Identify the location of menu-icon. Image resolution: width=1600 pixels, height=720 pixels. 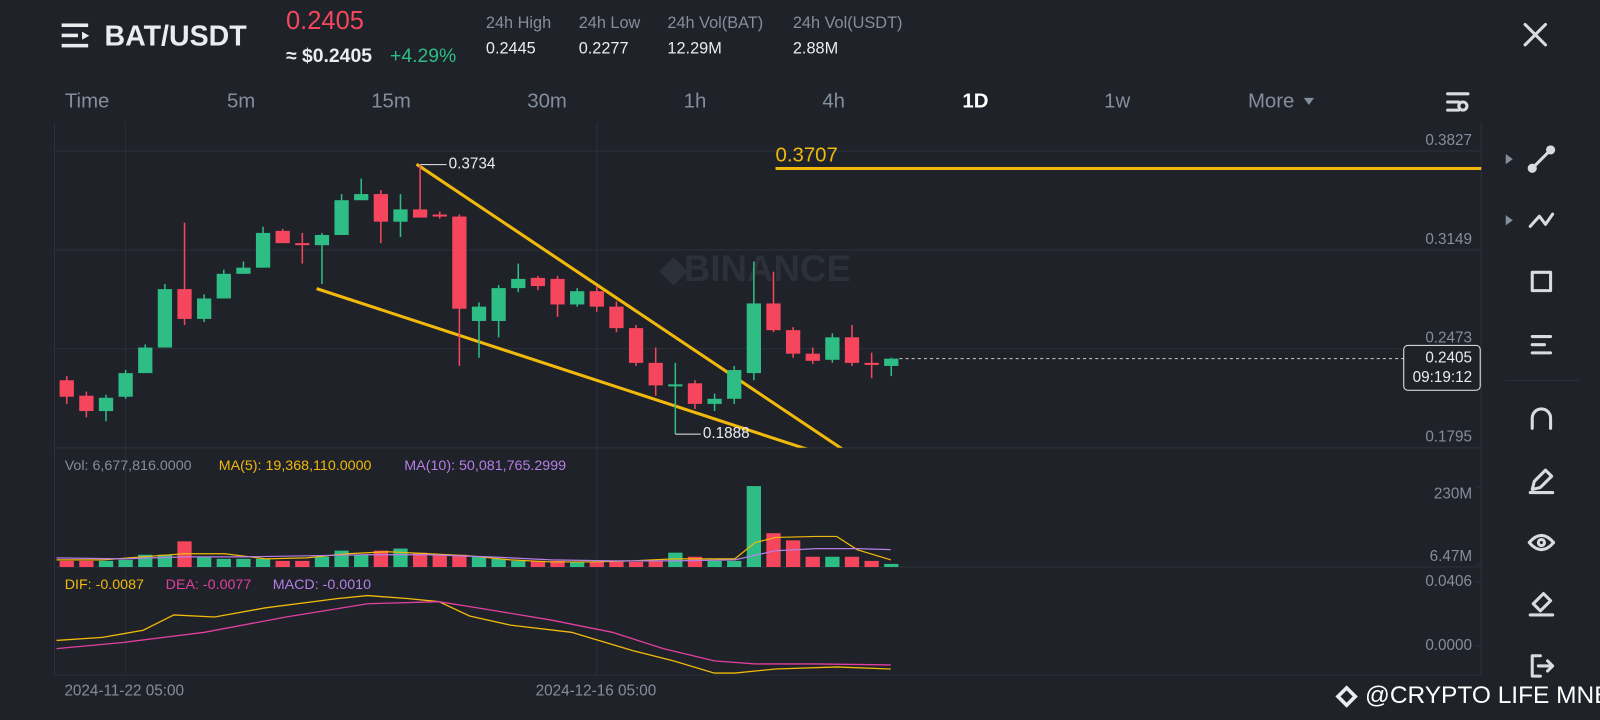
(75, 35).